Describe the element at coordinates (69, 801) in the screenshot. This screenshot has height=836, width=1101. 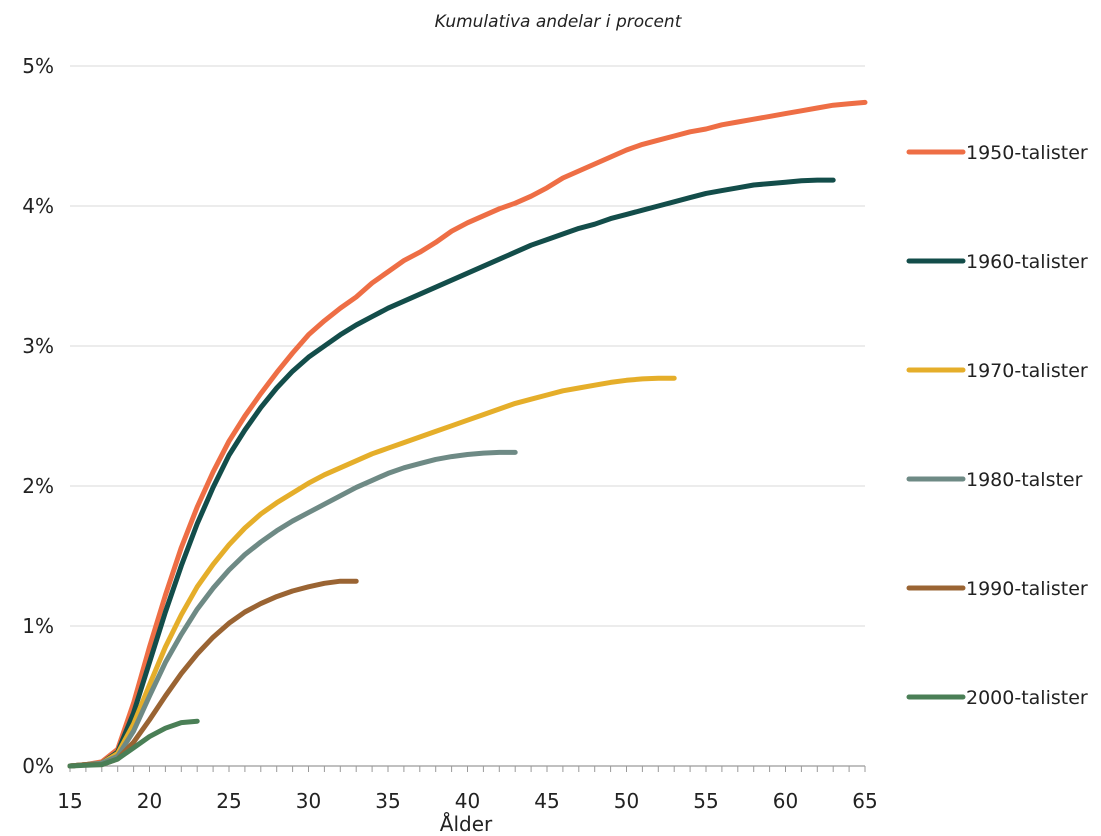
I see `x-tick-label: 15` at that location.